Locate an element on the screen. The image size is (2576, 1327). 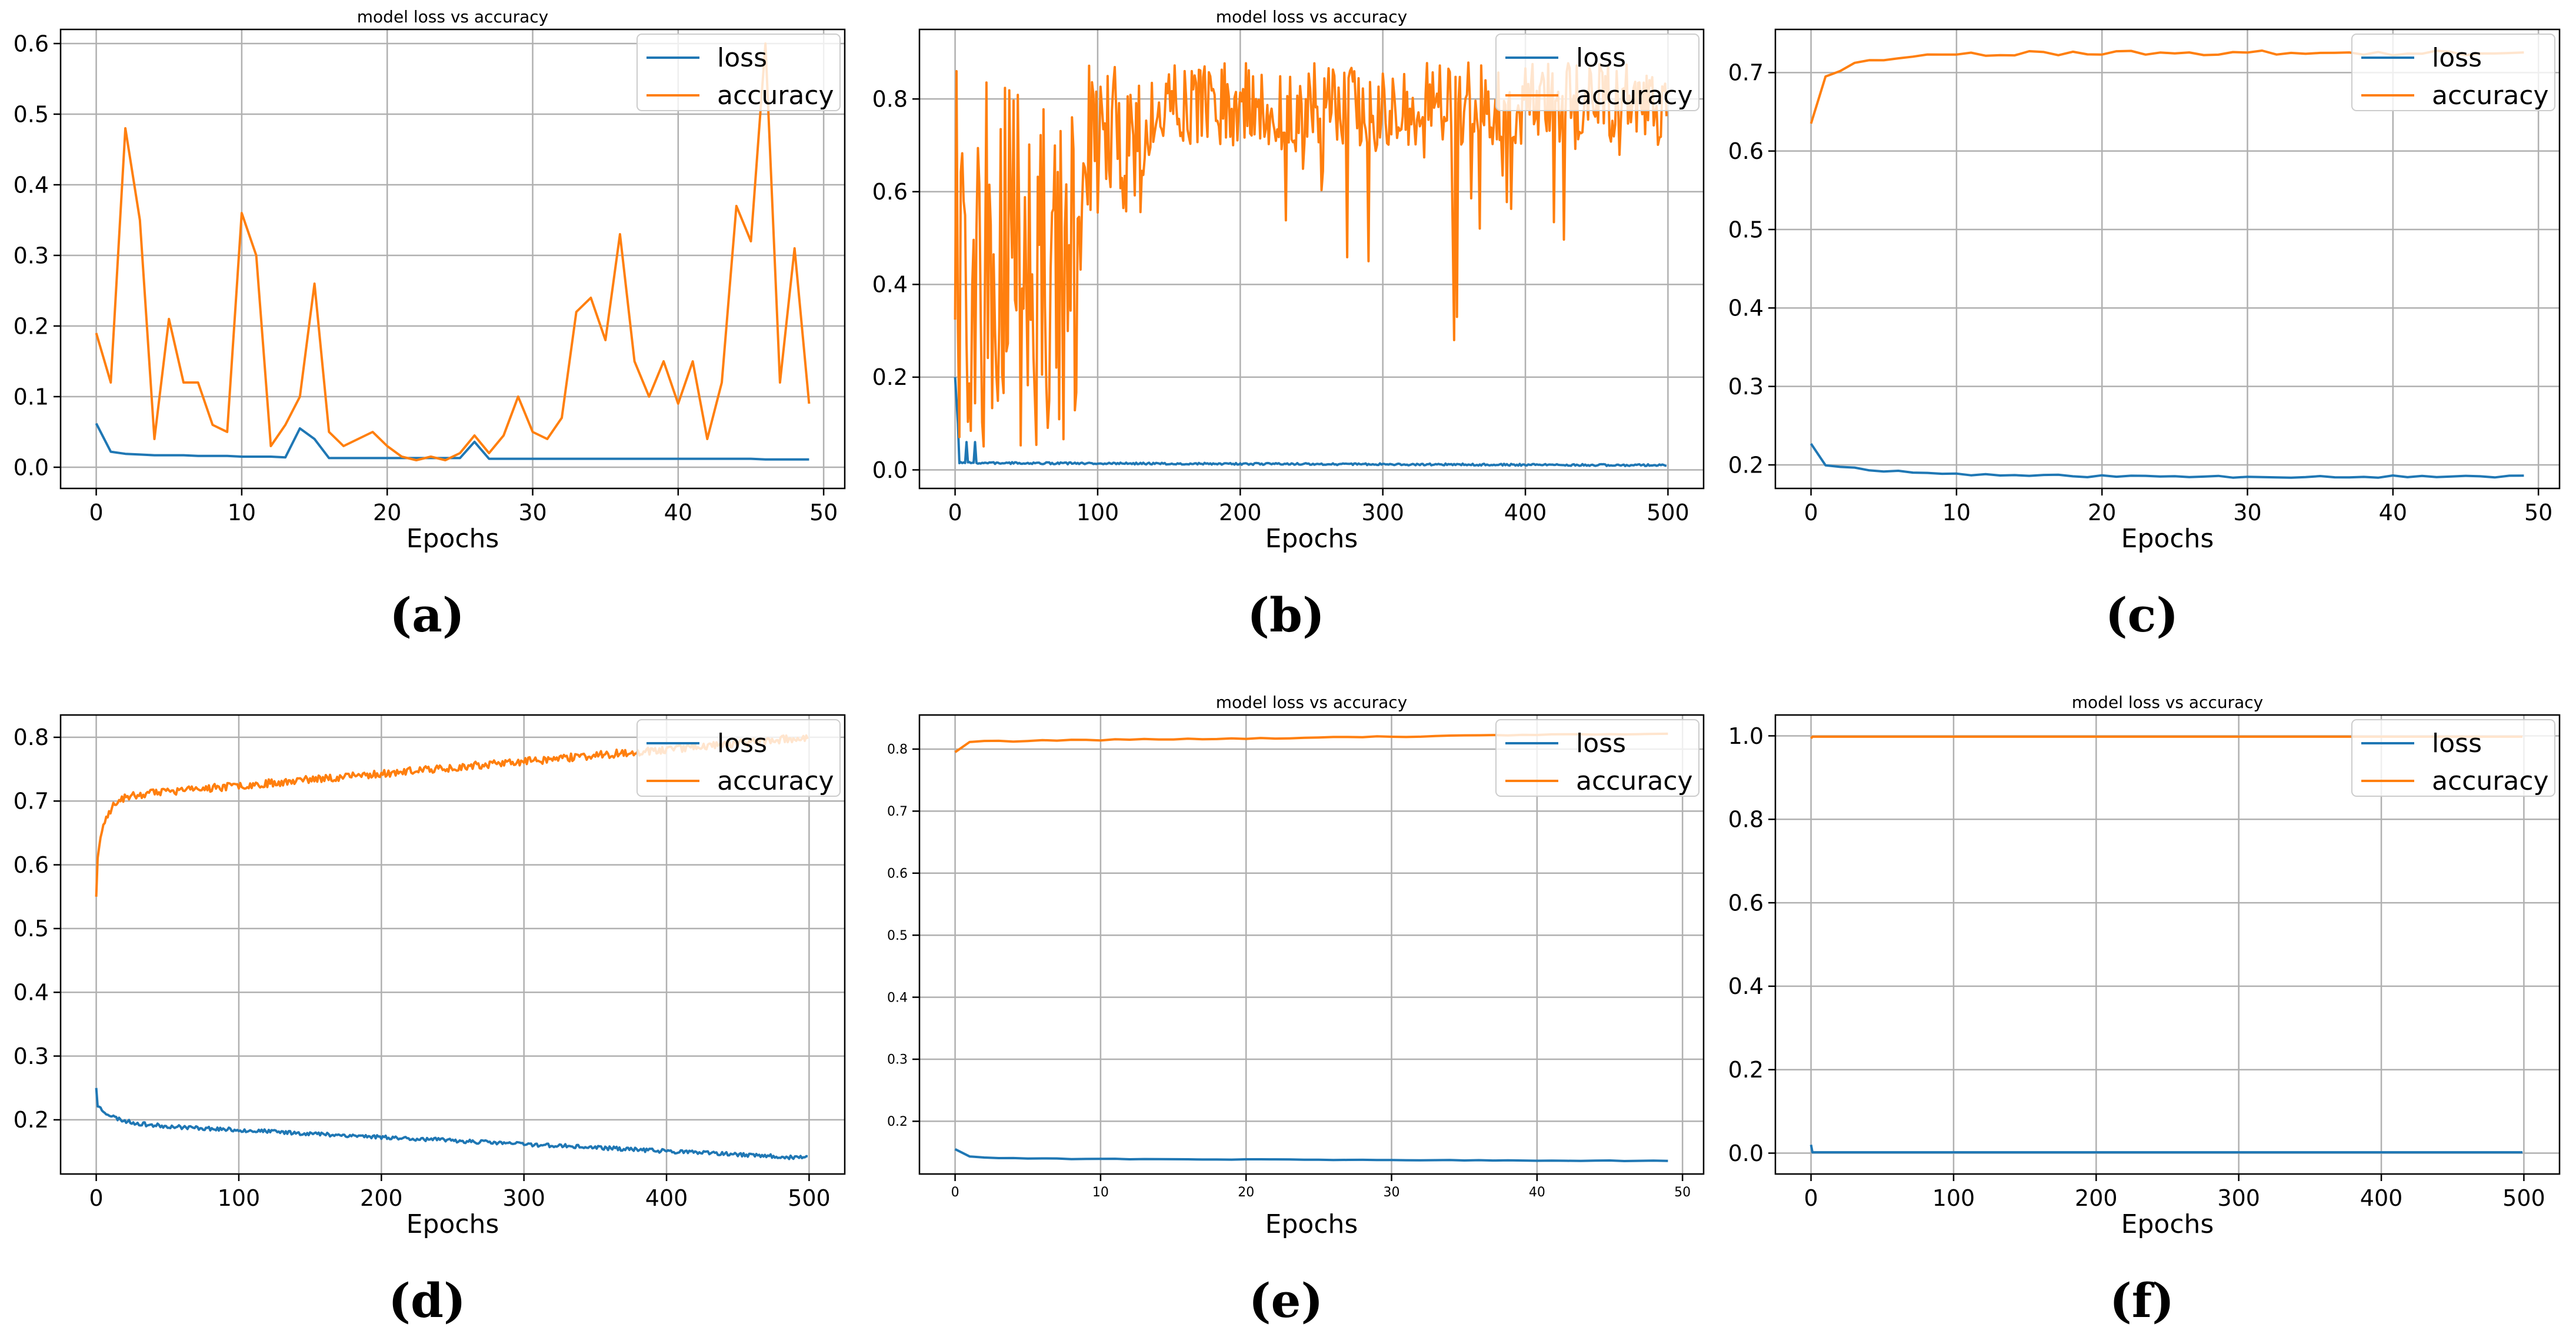
y-tick-label: 0.1 is located at coordinates (31, 397).